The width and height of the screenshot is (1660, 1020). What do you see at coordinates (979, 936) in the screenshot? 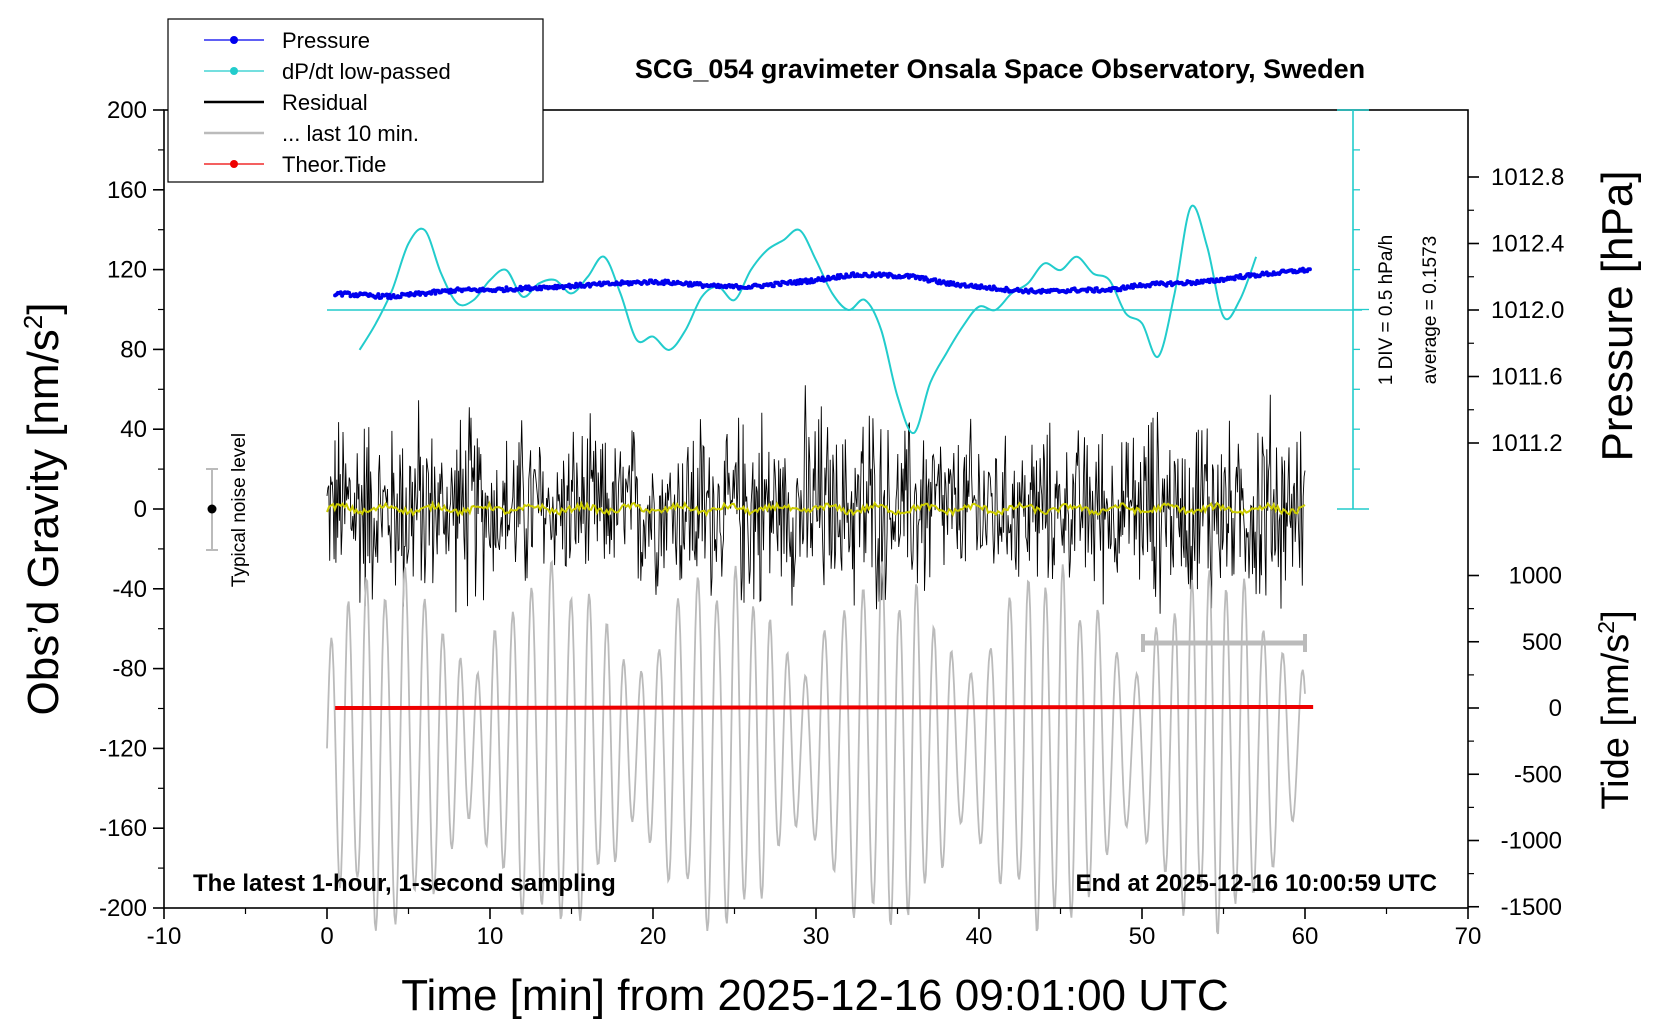
I see `x-tick-label: 40` at bounding box center [979, 936].